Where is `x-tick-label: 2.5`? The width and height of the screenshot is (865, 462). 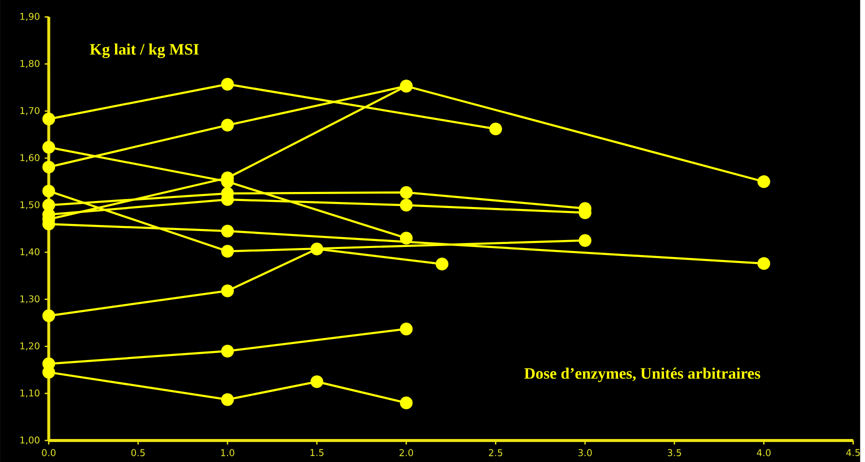 x-tick-label: 2.5 is located at coordinates (495, 452).